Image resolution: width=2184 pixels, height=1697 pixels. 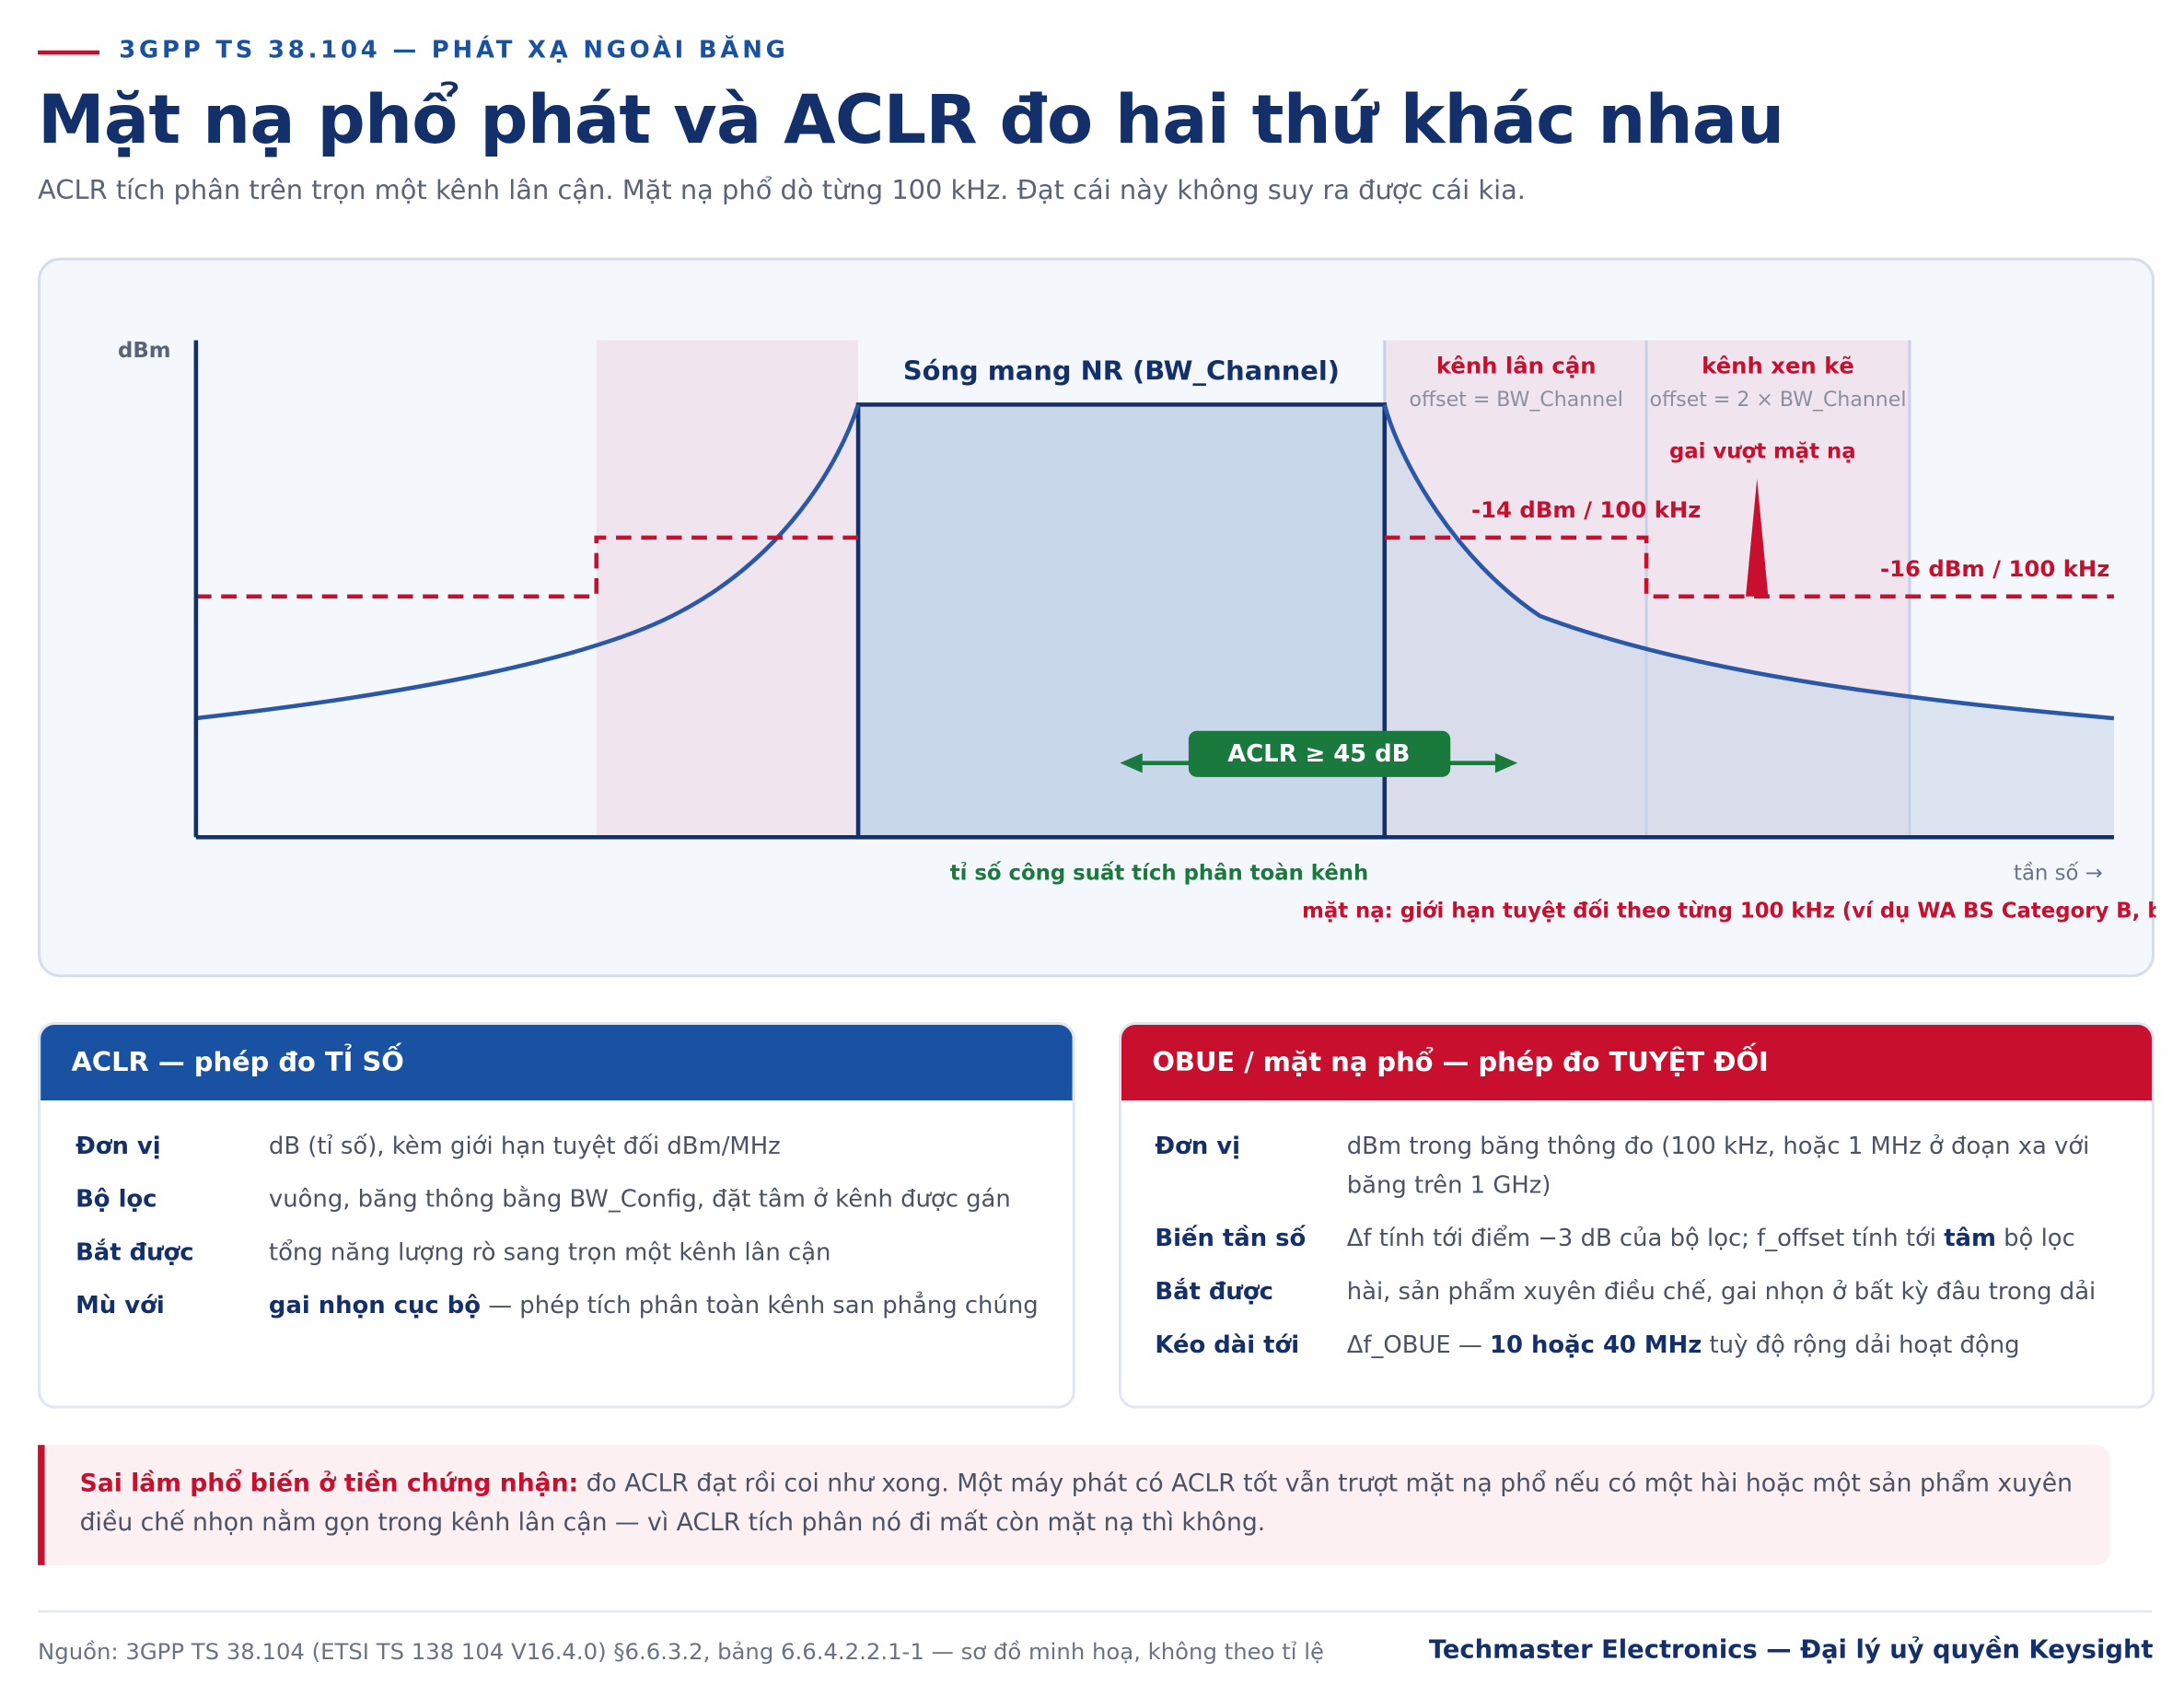 I want to click on alternate-label: kênh xen kẽ, so click(x=1778, y=365).